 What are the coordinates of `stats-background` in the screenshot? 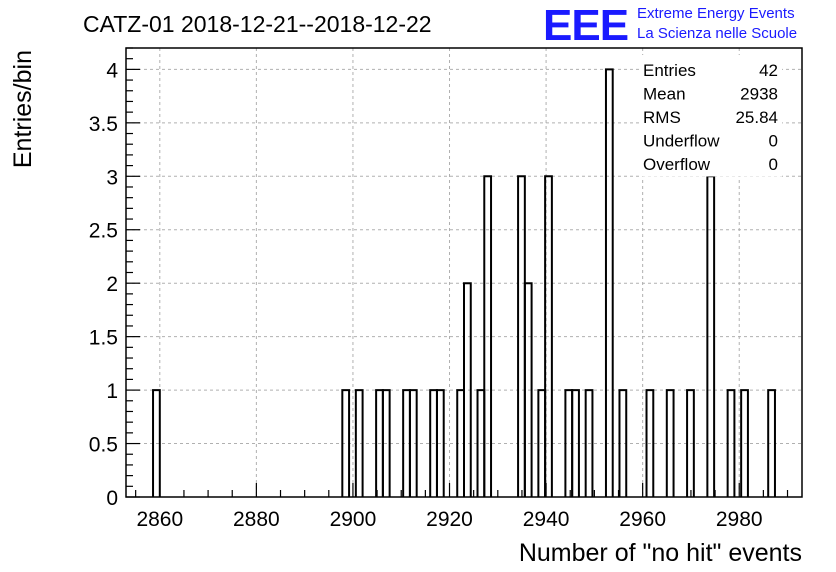 It's located at (711, 116).